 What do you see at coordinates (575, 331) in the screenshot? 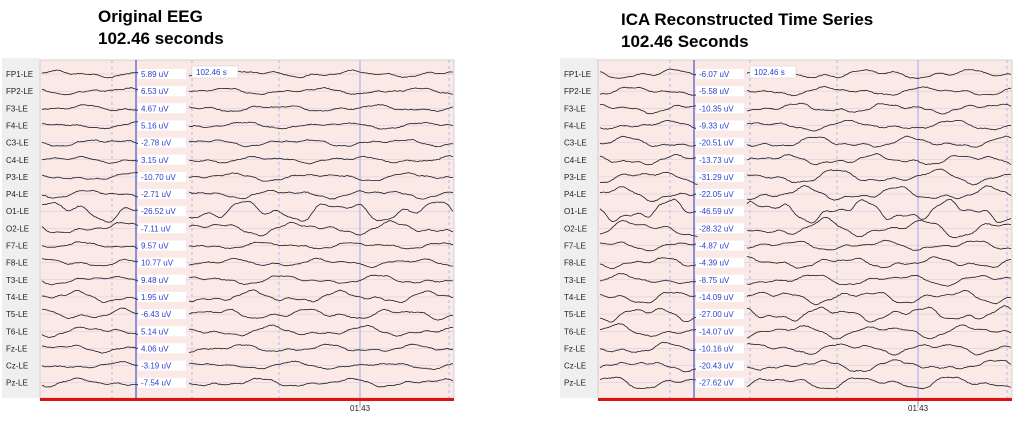
I see `channel-label: T6-LE` at bounding box center [575, 331].